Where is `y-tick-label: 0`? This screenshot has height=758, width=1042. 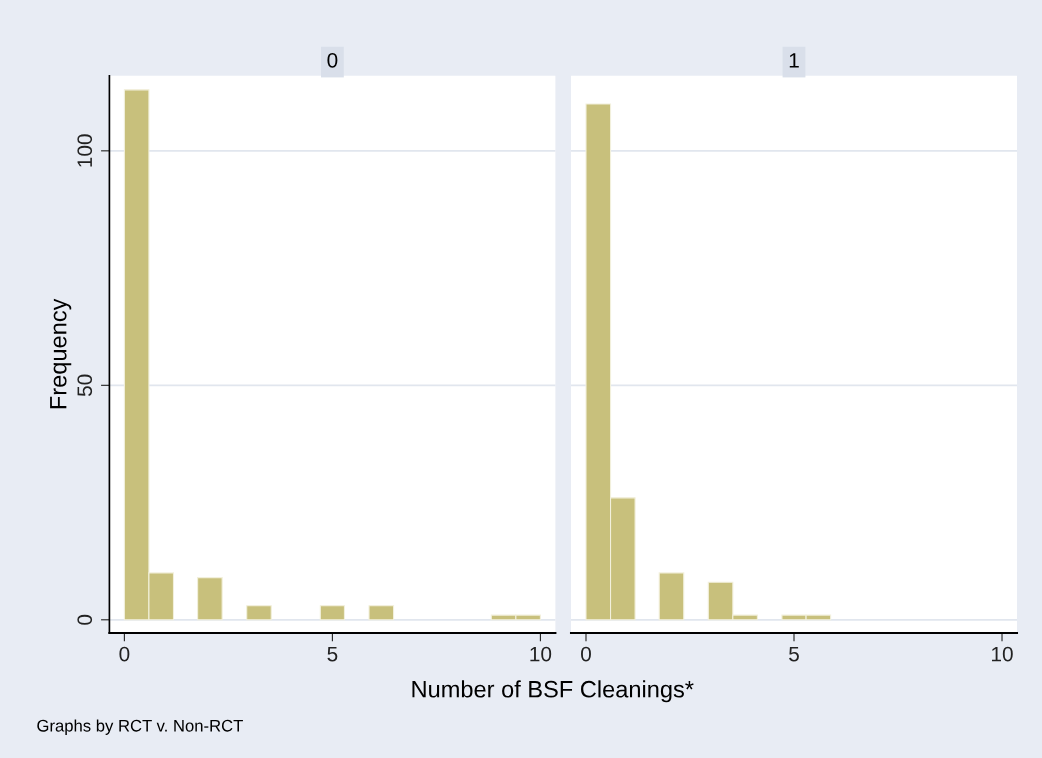
y-tick-label: 0 is located at coordinates (85, 619).